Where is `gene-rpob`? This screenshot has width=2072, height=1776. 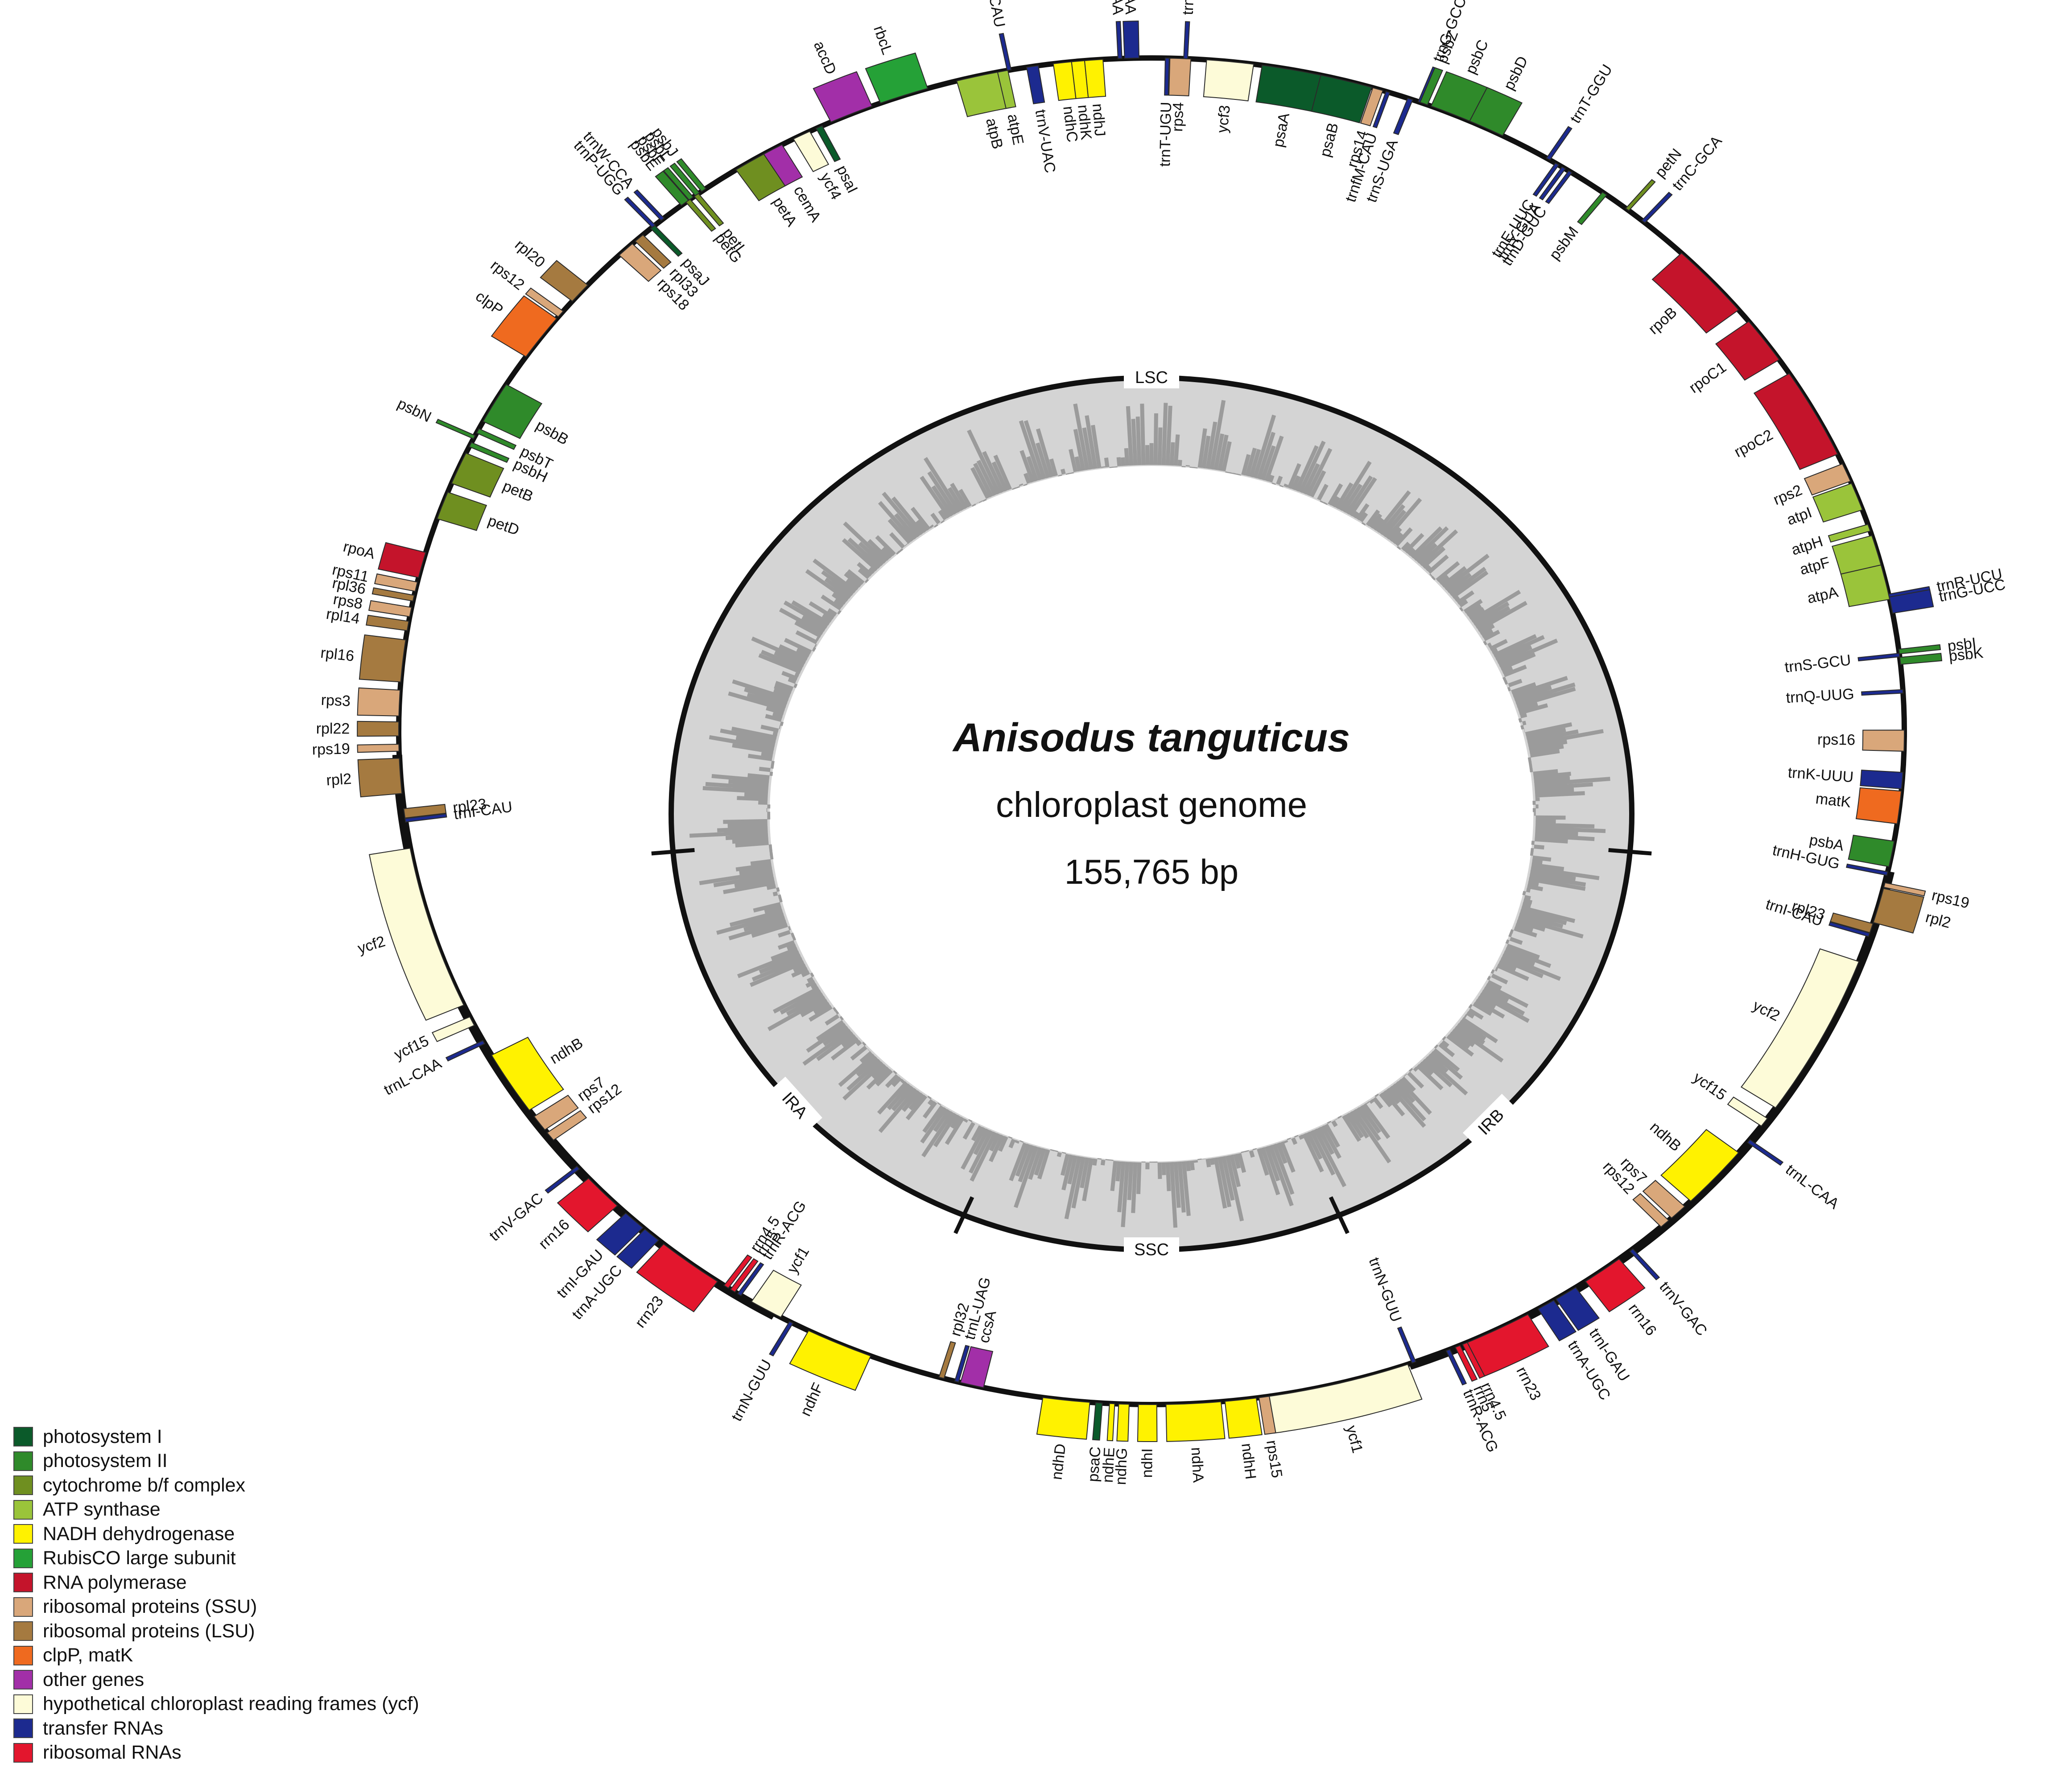 gene-rpob is located at coordinates (1695, 293).